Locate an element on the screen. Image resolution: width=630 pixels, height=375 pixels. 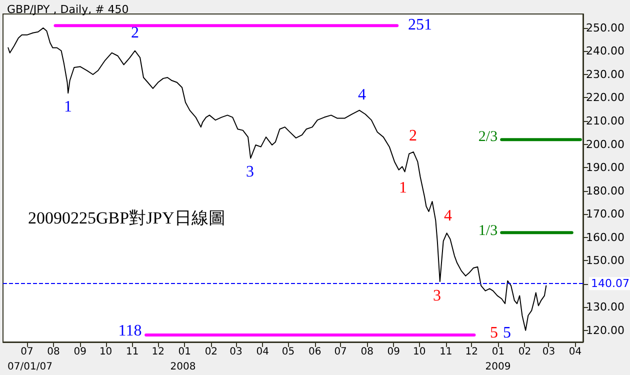
annotation: 20090225GBP對JPY日線圖 is located at coordinates (127, 218).